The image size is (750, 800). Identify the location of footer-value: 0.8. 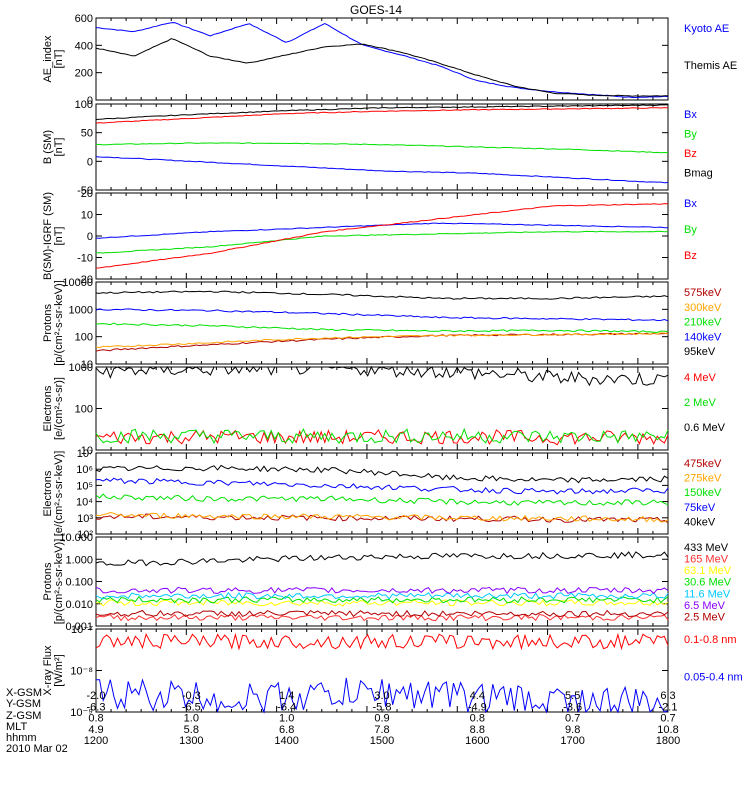
(95, 719).